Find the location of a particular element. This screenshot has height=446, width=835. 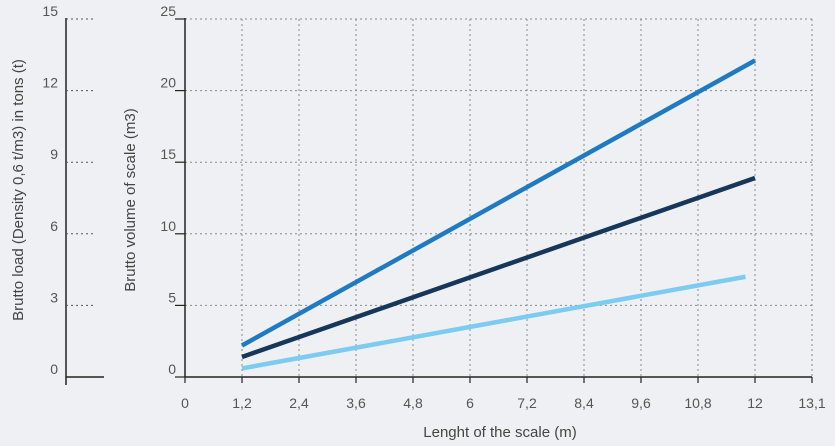

x-tick-label: 3,6 is located at coordinates (356, 403).